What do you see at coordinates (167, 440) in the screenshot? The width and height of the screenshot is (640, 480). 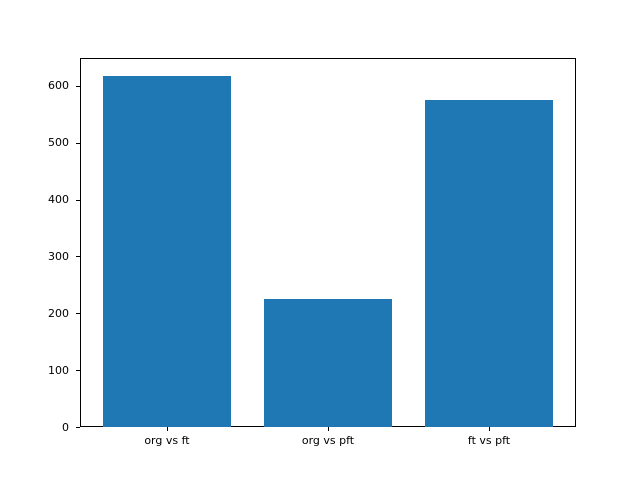 I see `x-tick-label: org vs ft` at bounding box center [167, 440].